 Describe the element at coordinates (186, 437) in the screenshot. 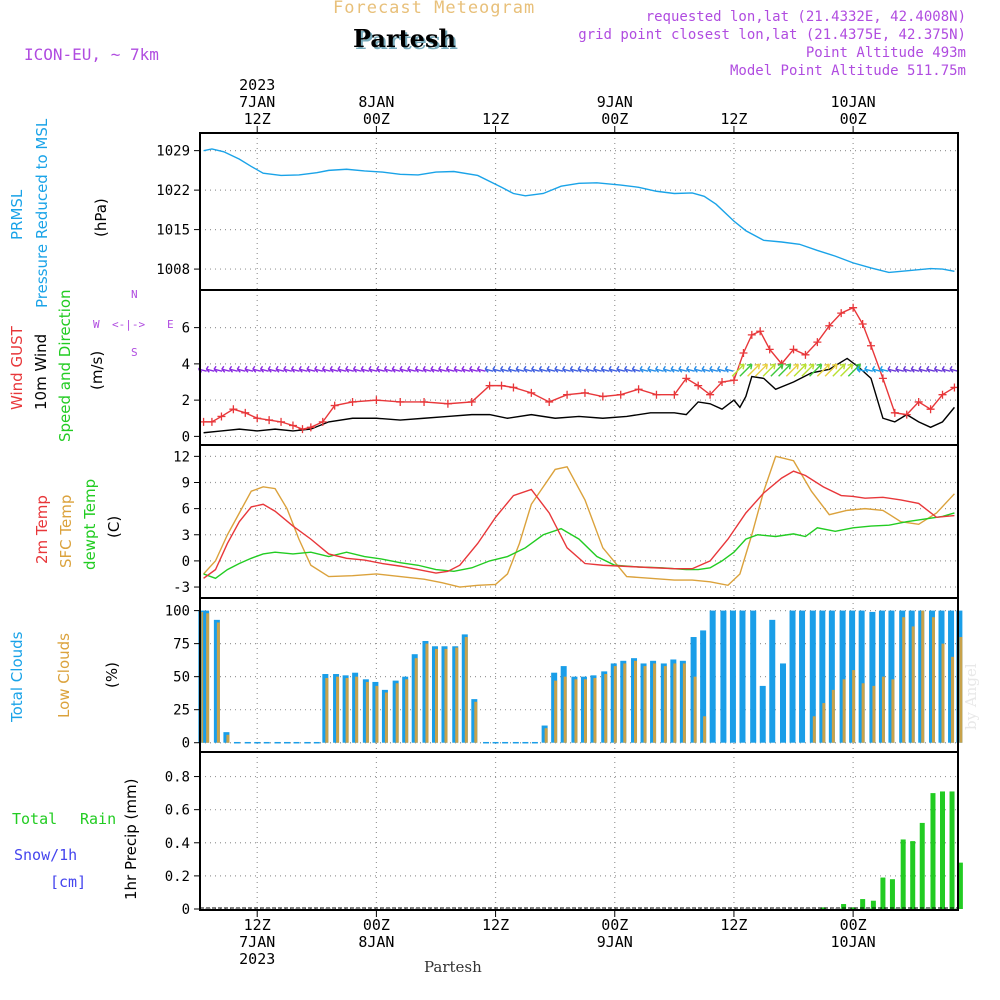

I see `wind-ytick-label: 0` at that location.